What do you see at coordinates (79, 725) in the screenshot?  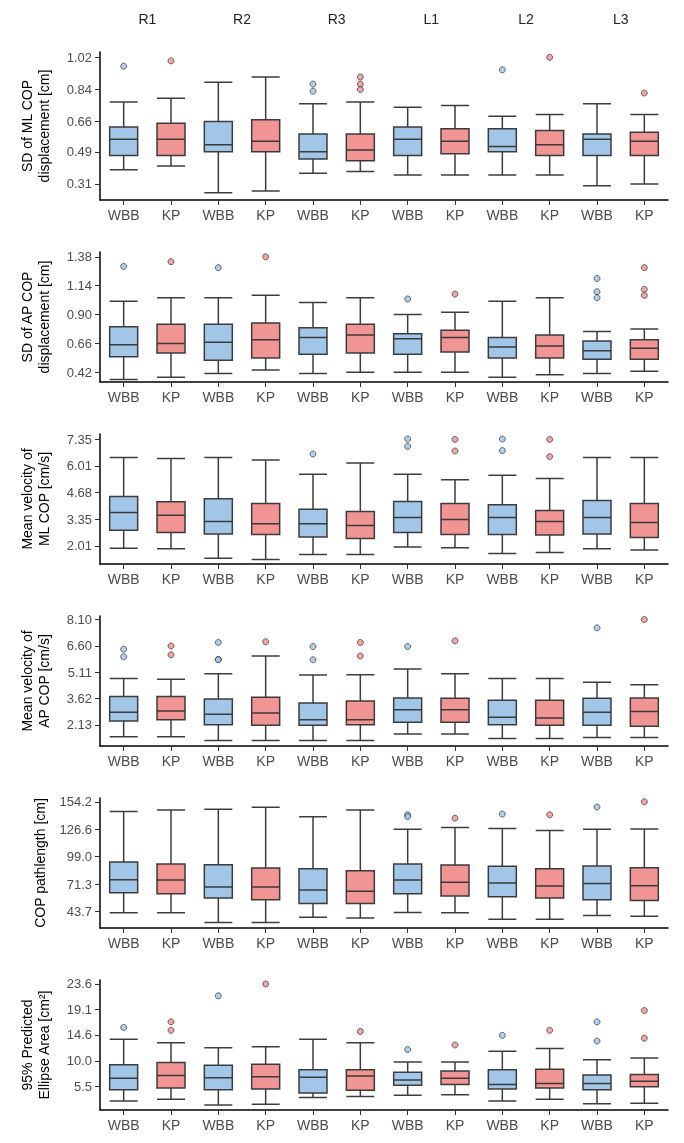 I see `y-tick-label: 2.13` at bounding box center [79, 725].